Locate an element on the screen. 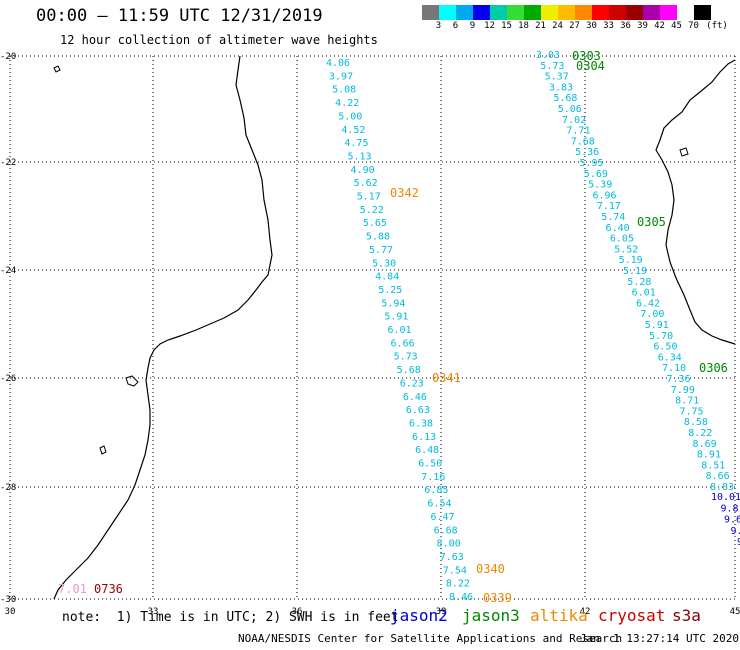 This screenshot has width=740, height=650. swh-value: 8.00 is located at coordinates (449, 544).